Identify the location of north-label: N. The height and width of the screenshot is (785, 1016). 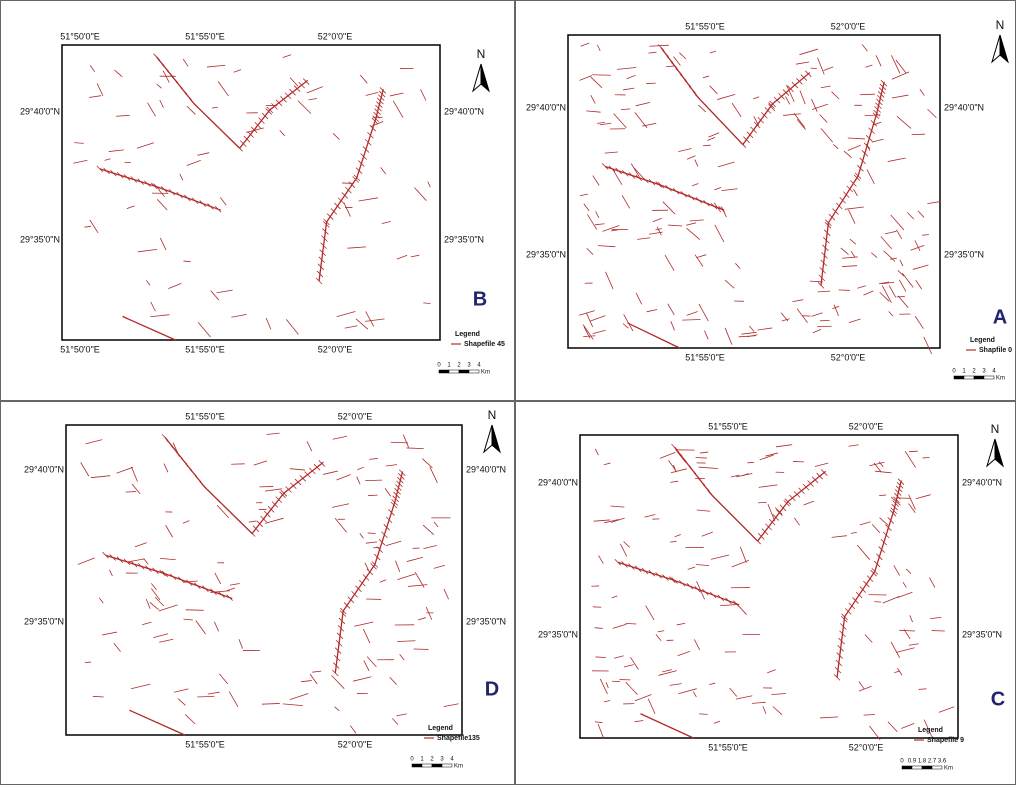
(492, 415).